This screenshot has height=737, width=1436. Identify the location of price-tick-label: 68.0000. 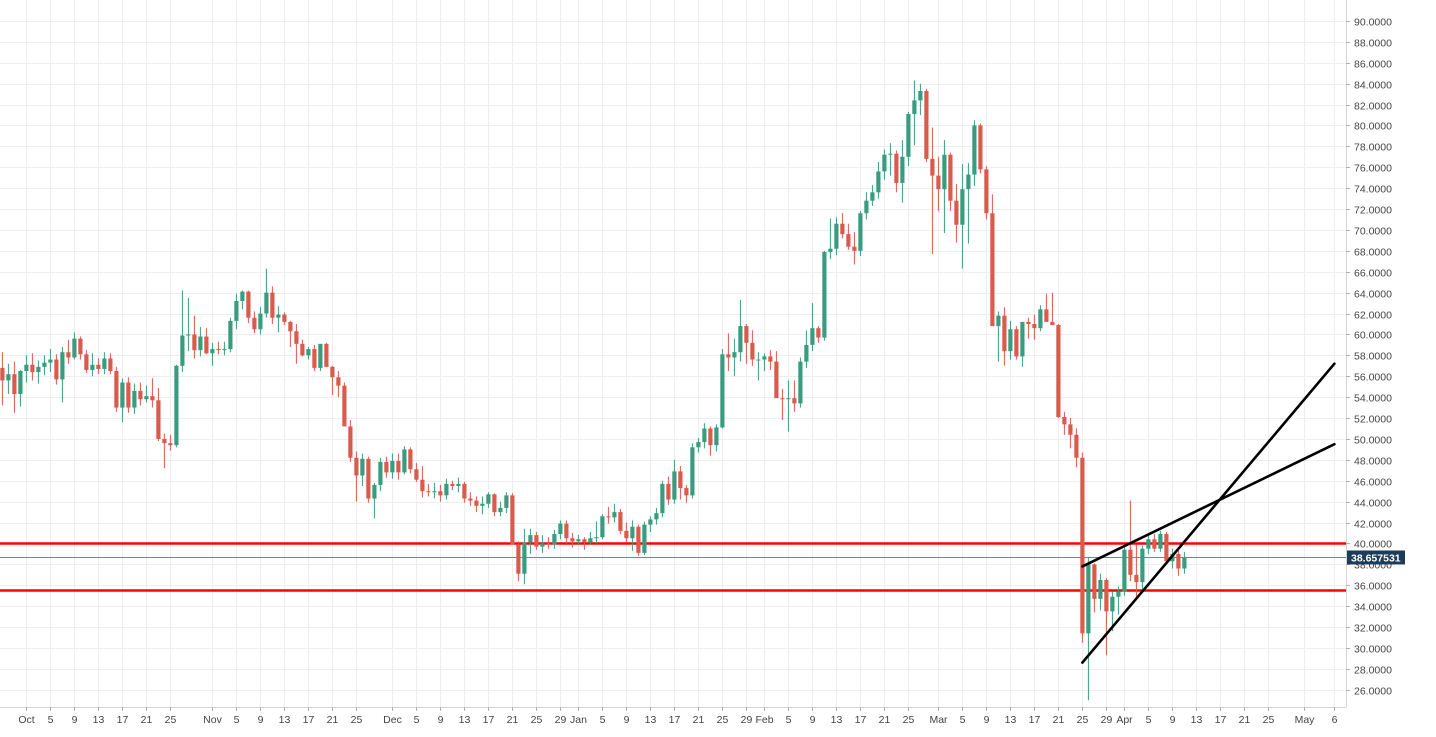
(1373, 253).